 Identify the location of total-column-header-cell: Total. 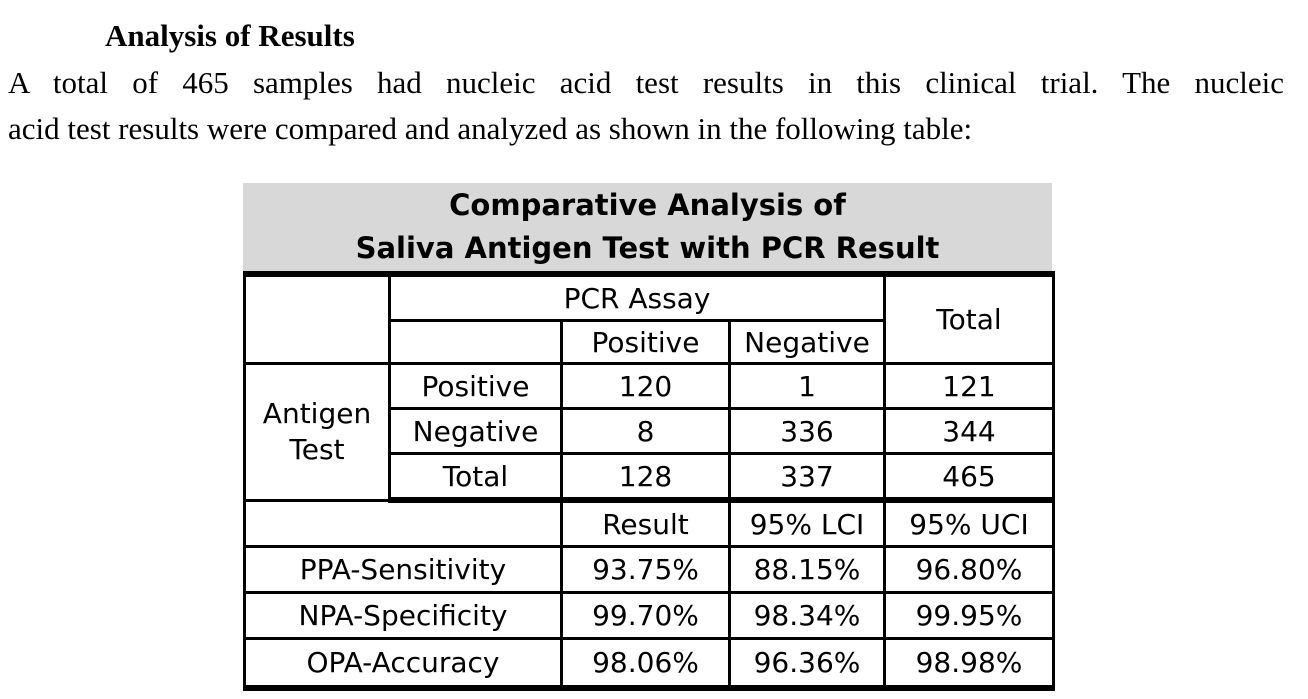
(969, 318).